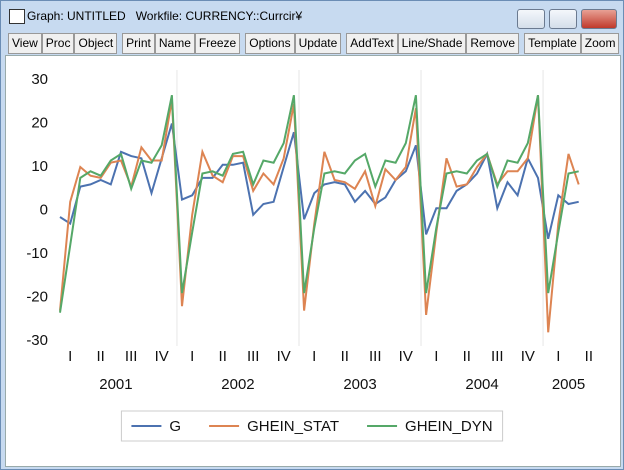  I want to click on year-label: 2001, so click(115, 384).